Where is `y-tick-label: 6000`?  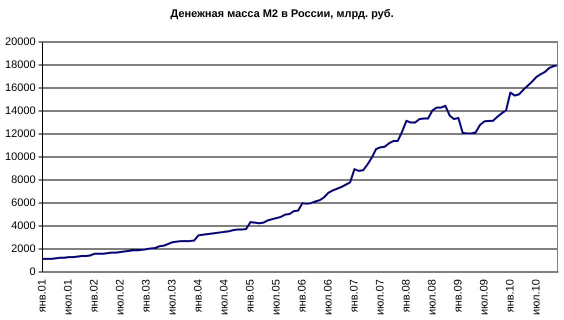 y-tick-label: 6000 is located at coordinates (23, 203).